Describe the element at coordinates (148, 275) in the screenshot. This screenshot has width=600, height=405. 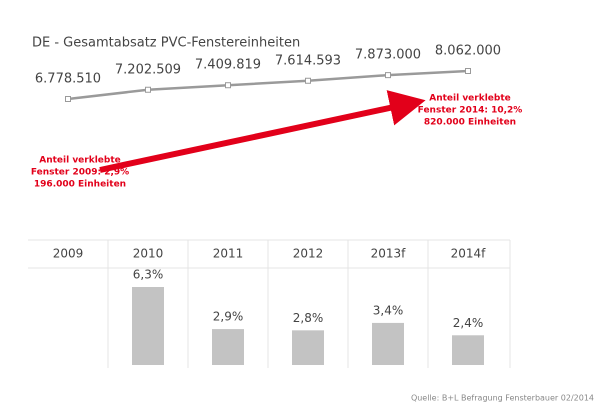
I see `value-label: 6,3%` at that location.